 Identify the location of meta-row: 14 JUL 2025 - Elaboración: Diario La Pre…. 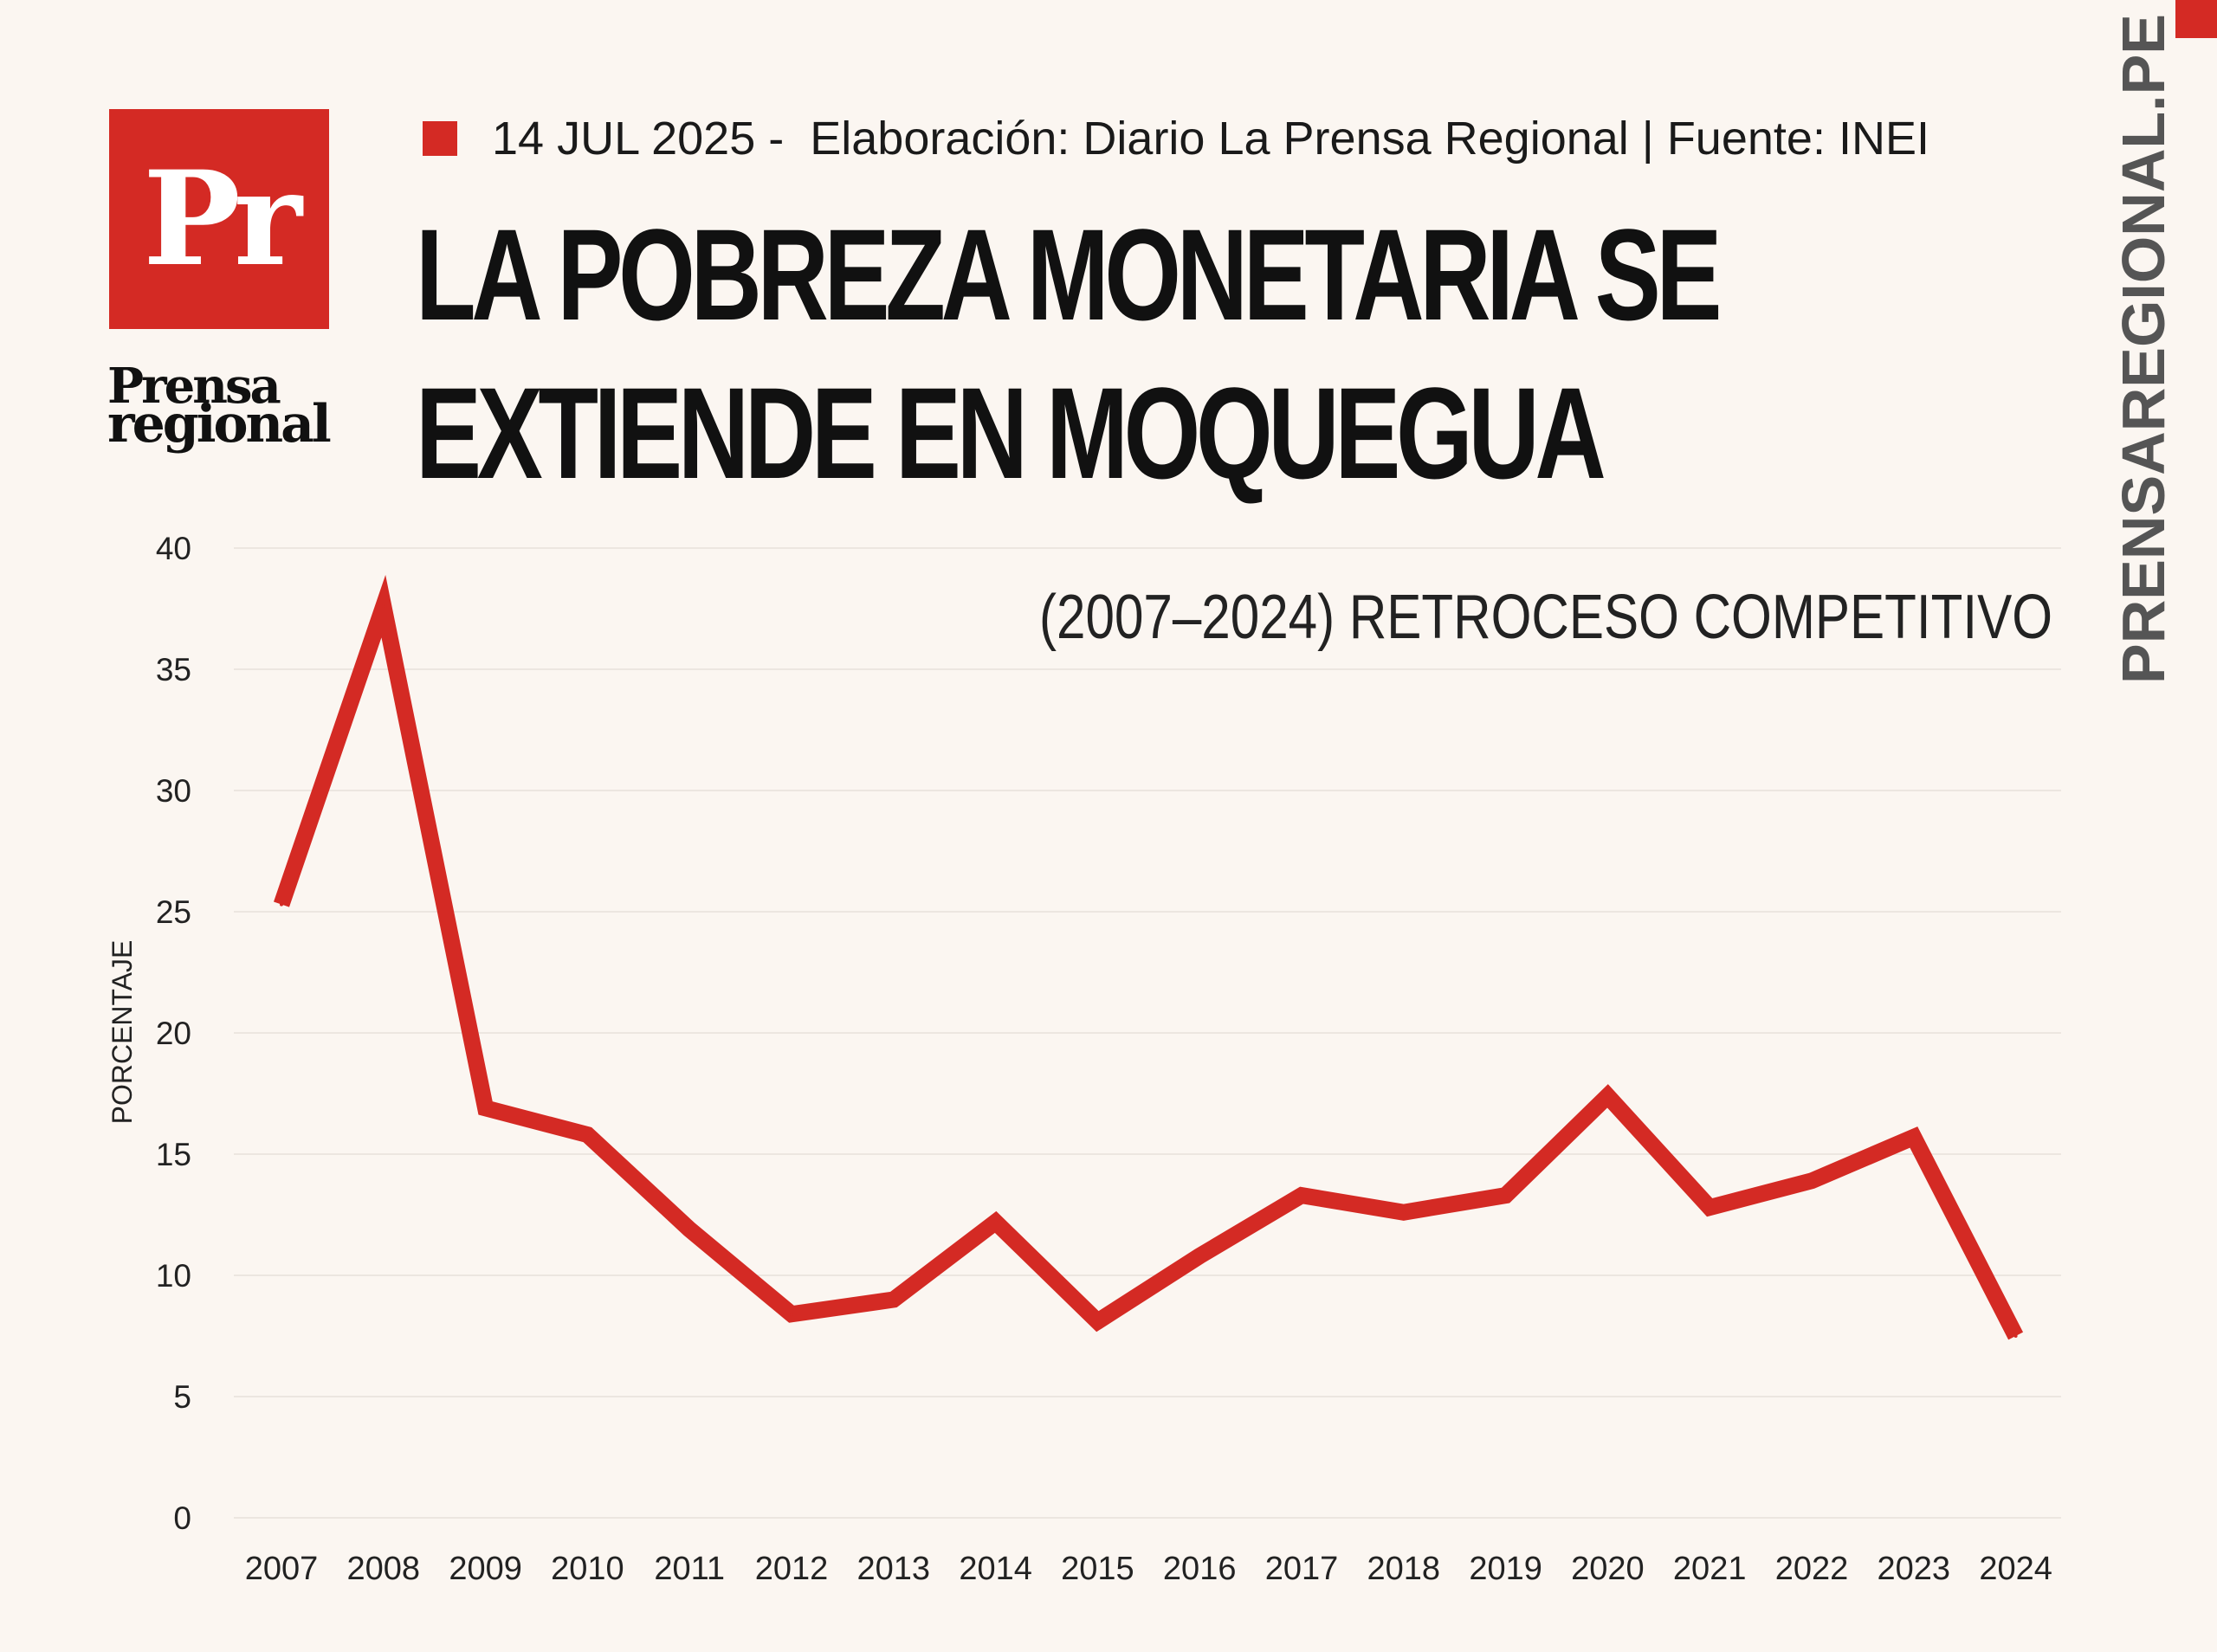
(1176, 138).